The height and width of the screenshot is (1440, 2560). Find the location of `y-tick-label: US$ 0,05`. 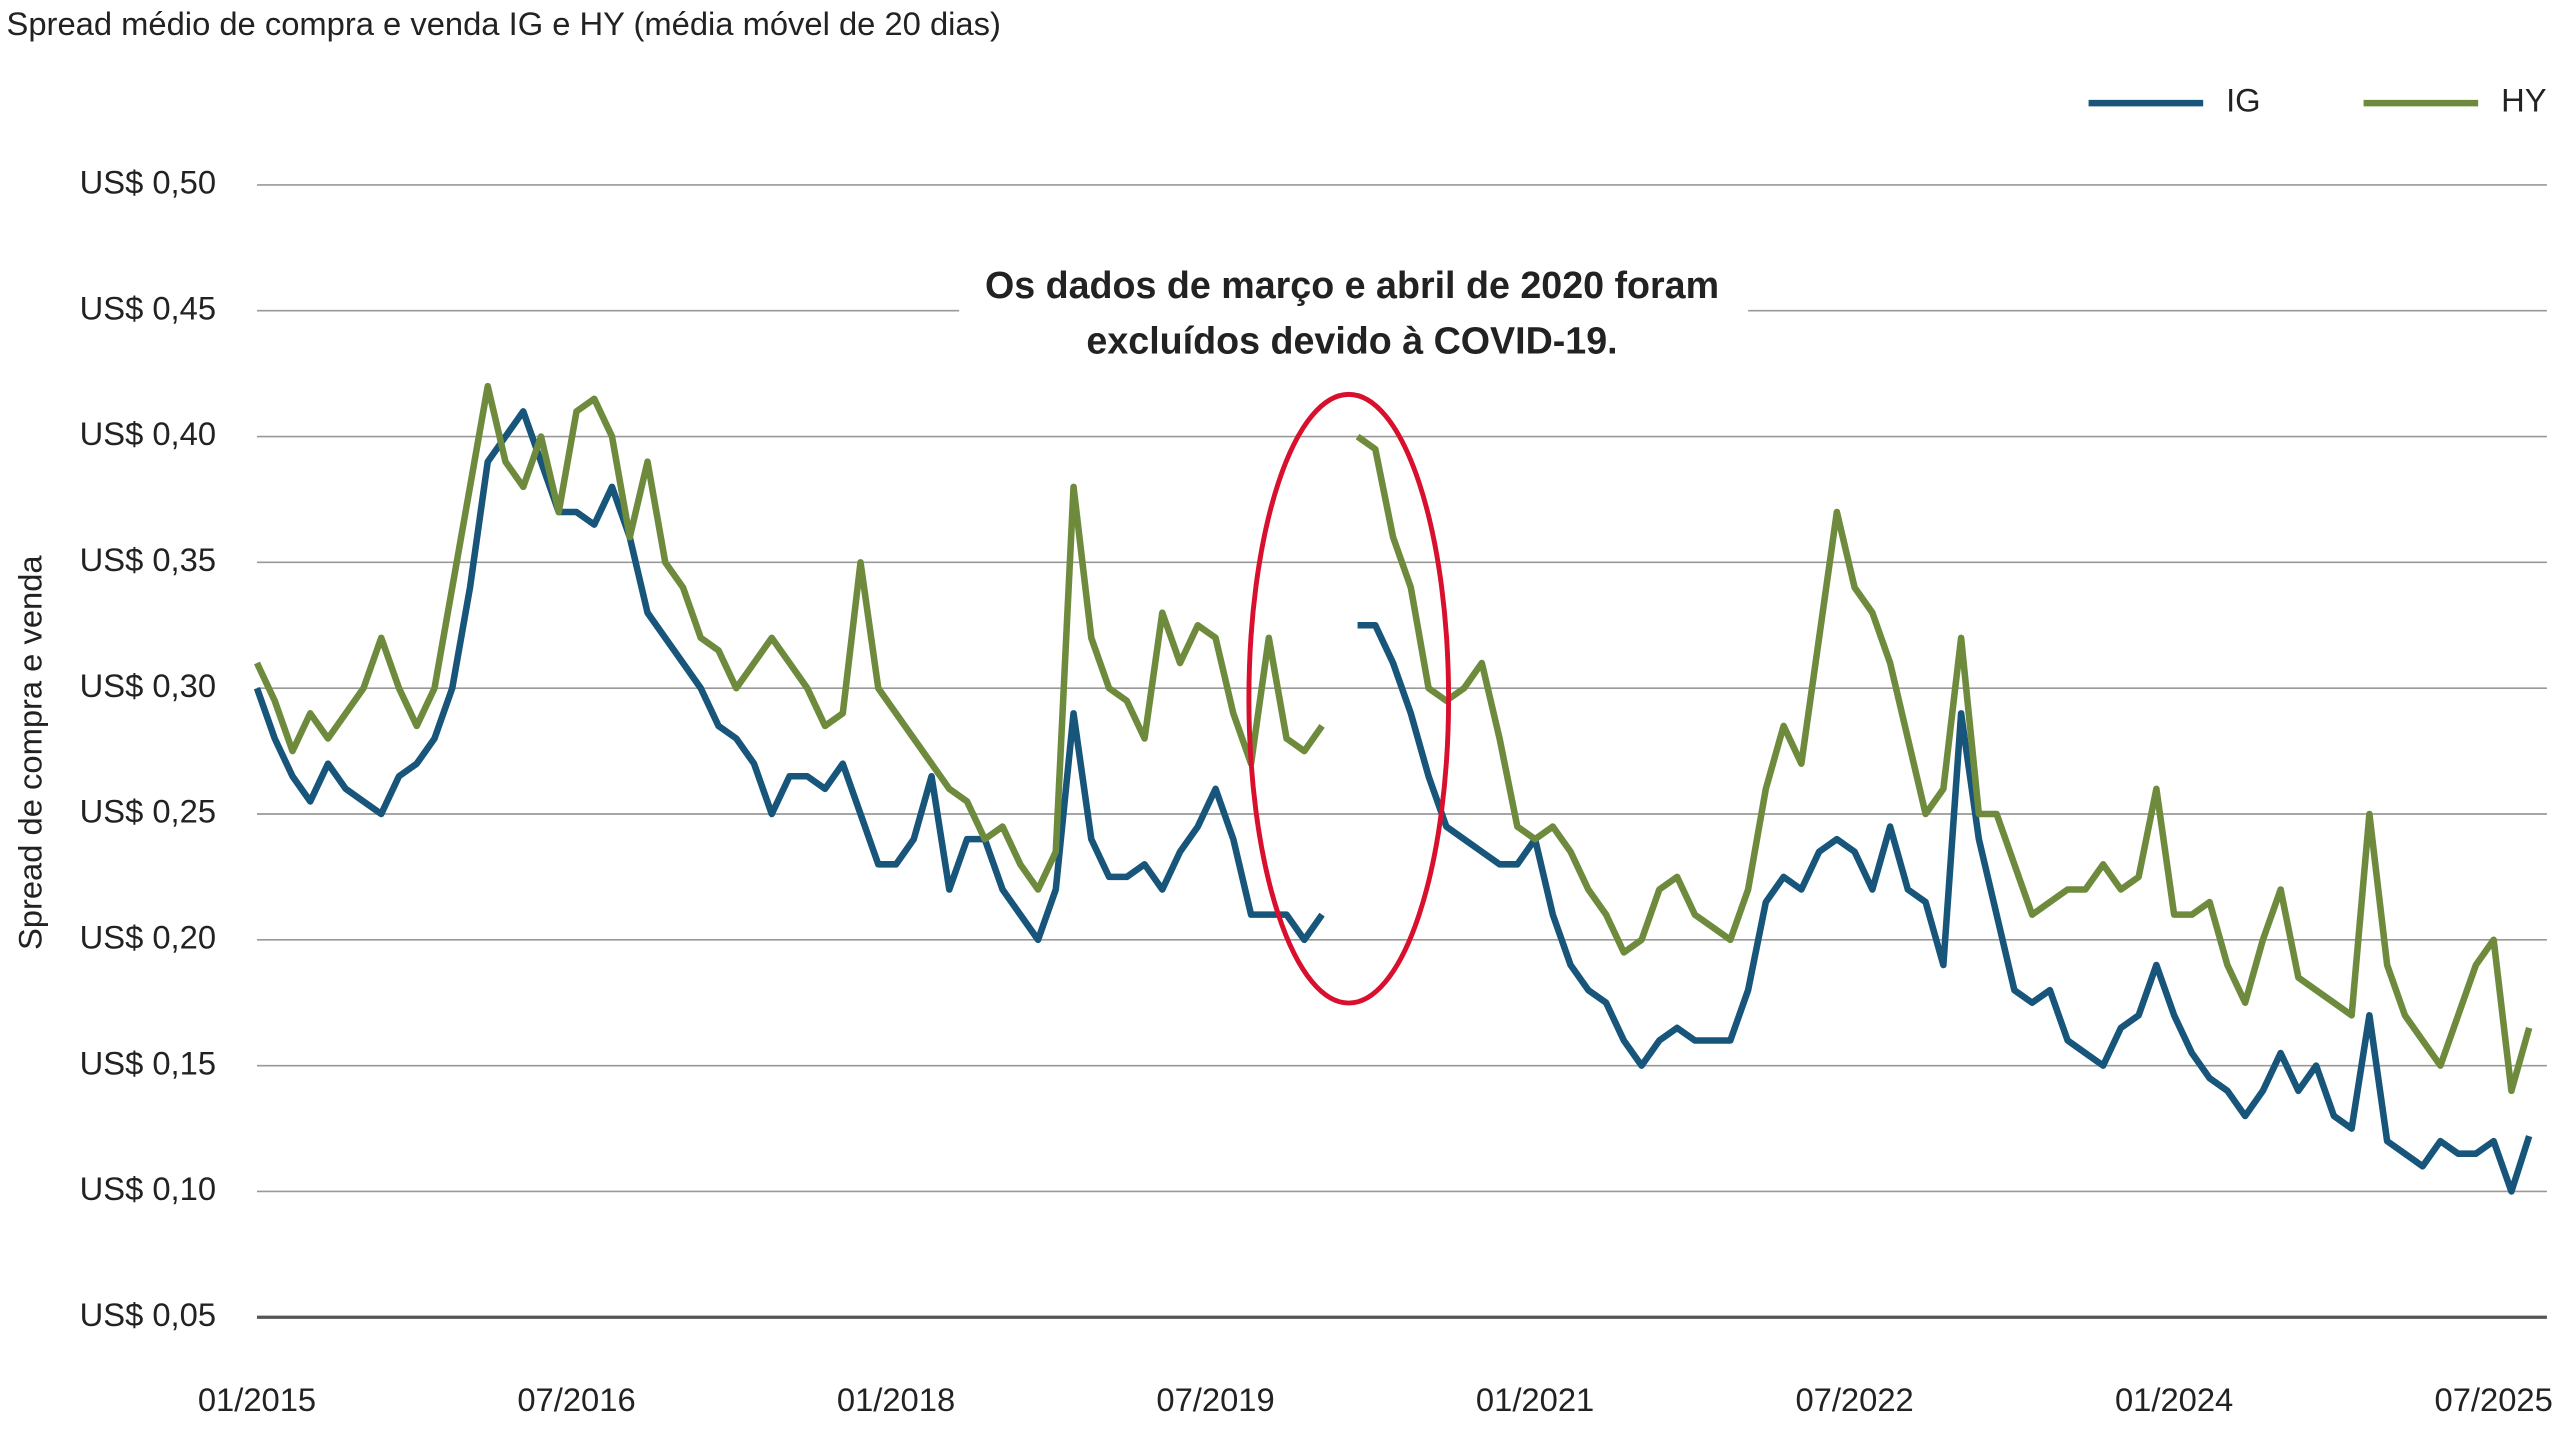

y-tick-label: US$ 0,05 is located at coordinates (148, 1314).